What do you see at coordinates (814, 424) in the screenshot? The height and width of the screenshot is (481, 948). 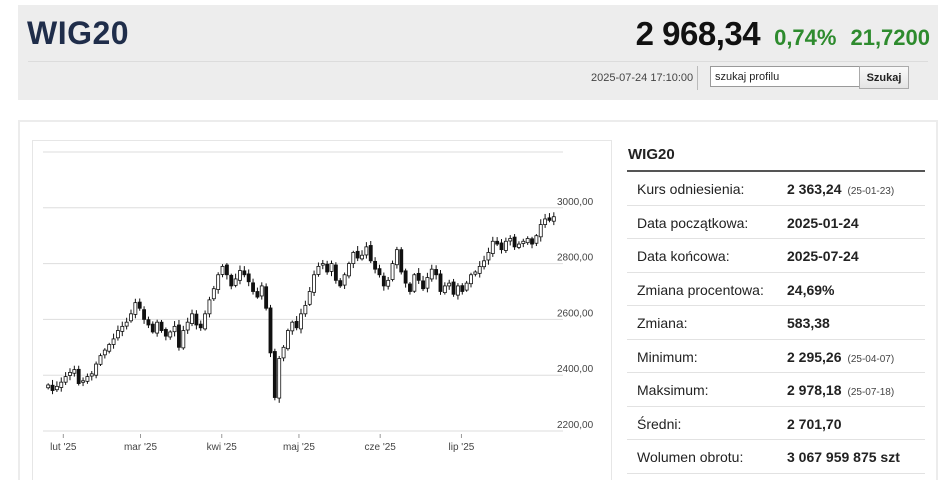 I see `stat-value: 2 701,70` at bounding box center [814, 424].